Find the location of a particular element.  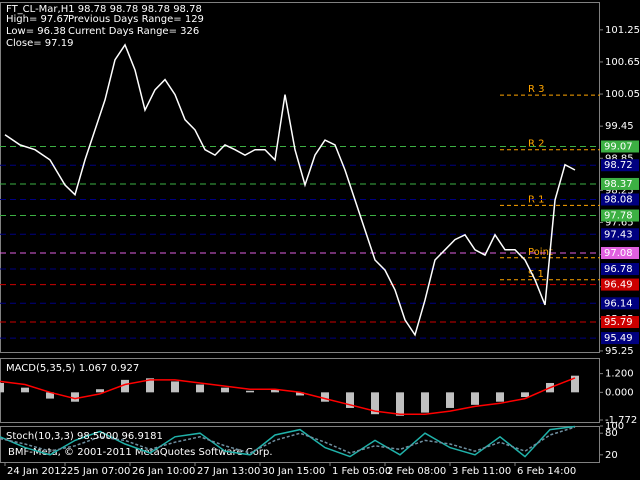

price-label: 95.79 is located at coordinates (618, 322).